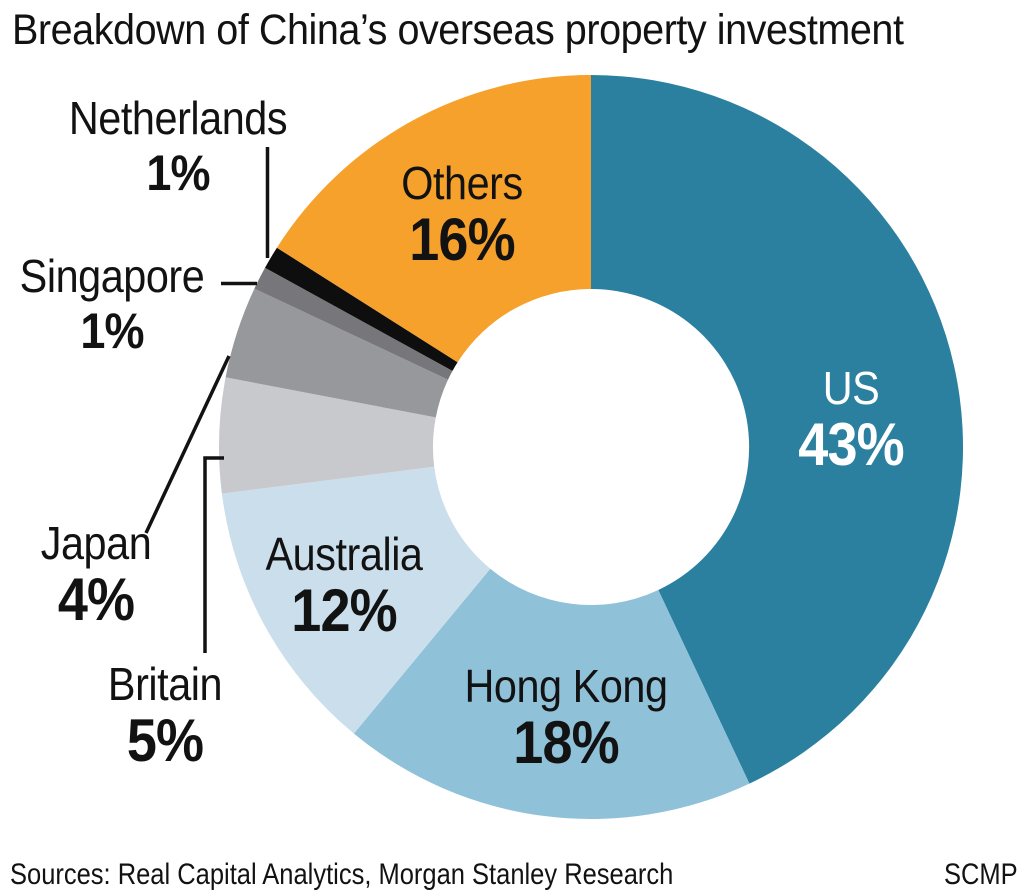 The image size is (1024, 896). What do you see at coordinates (851, 388) in the screenshot?
I see `slice-label-name: US` at bounding box center [851, 388].